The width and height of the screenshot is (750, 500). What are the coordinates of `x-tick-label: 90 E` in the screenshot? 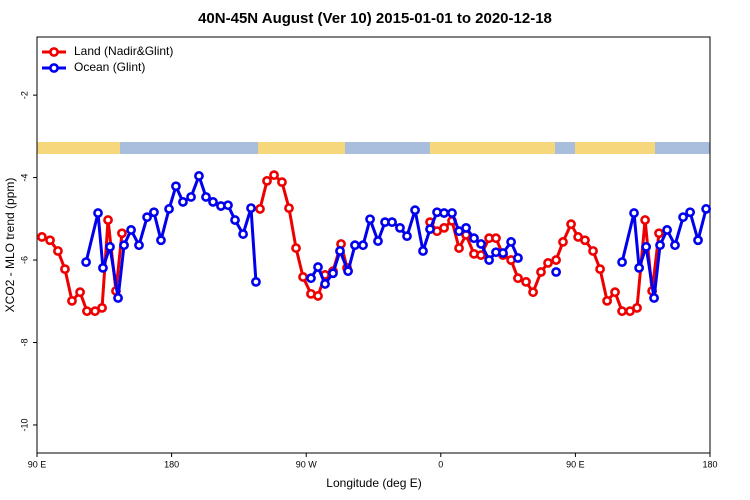 It's located at (575, 464).